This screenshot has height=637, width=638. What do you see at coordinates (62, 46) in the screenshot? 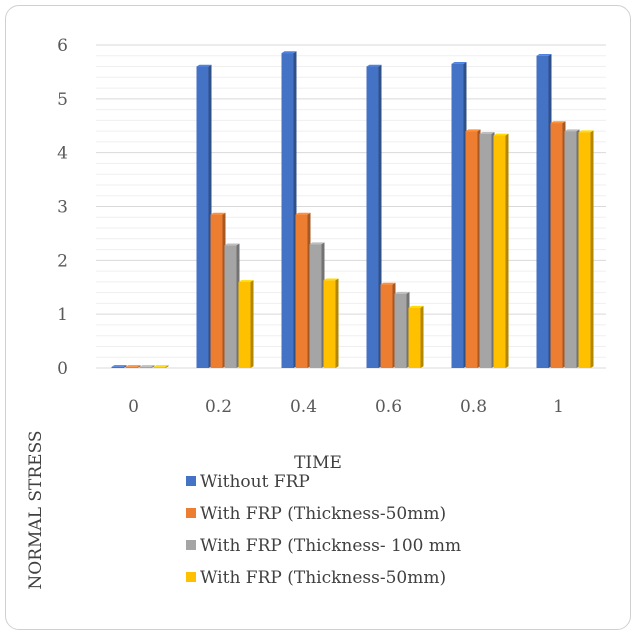
I see `y-tick-label: 6` at bounding box center [62, 46].